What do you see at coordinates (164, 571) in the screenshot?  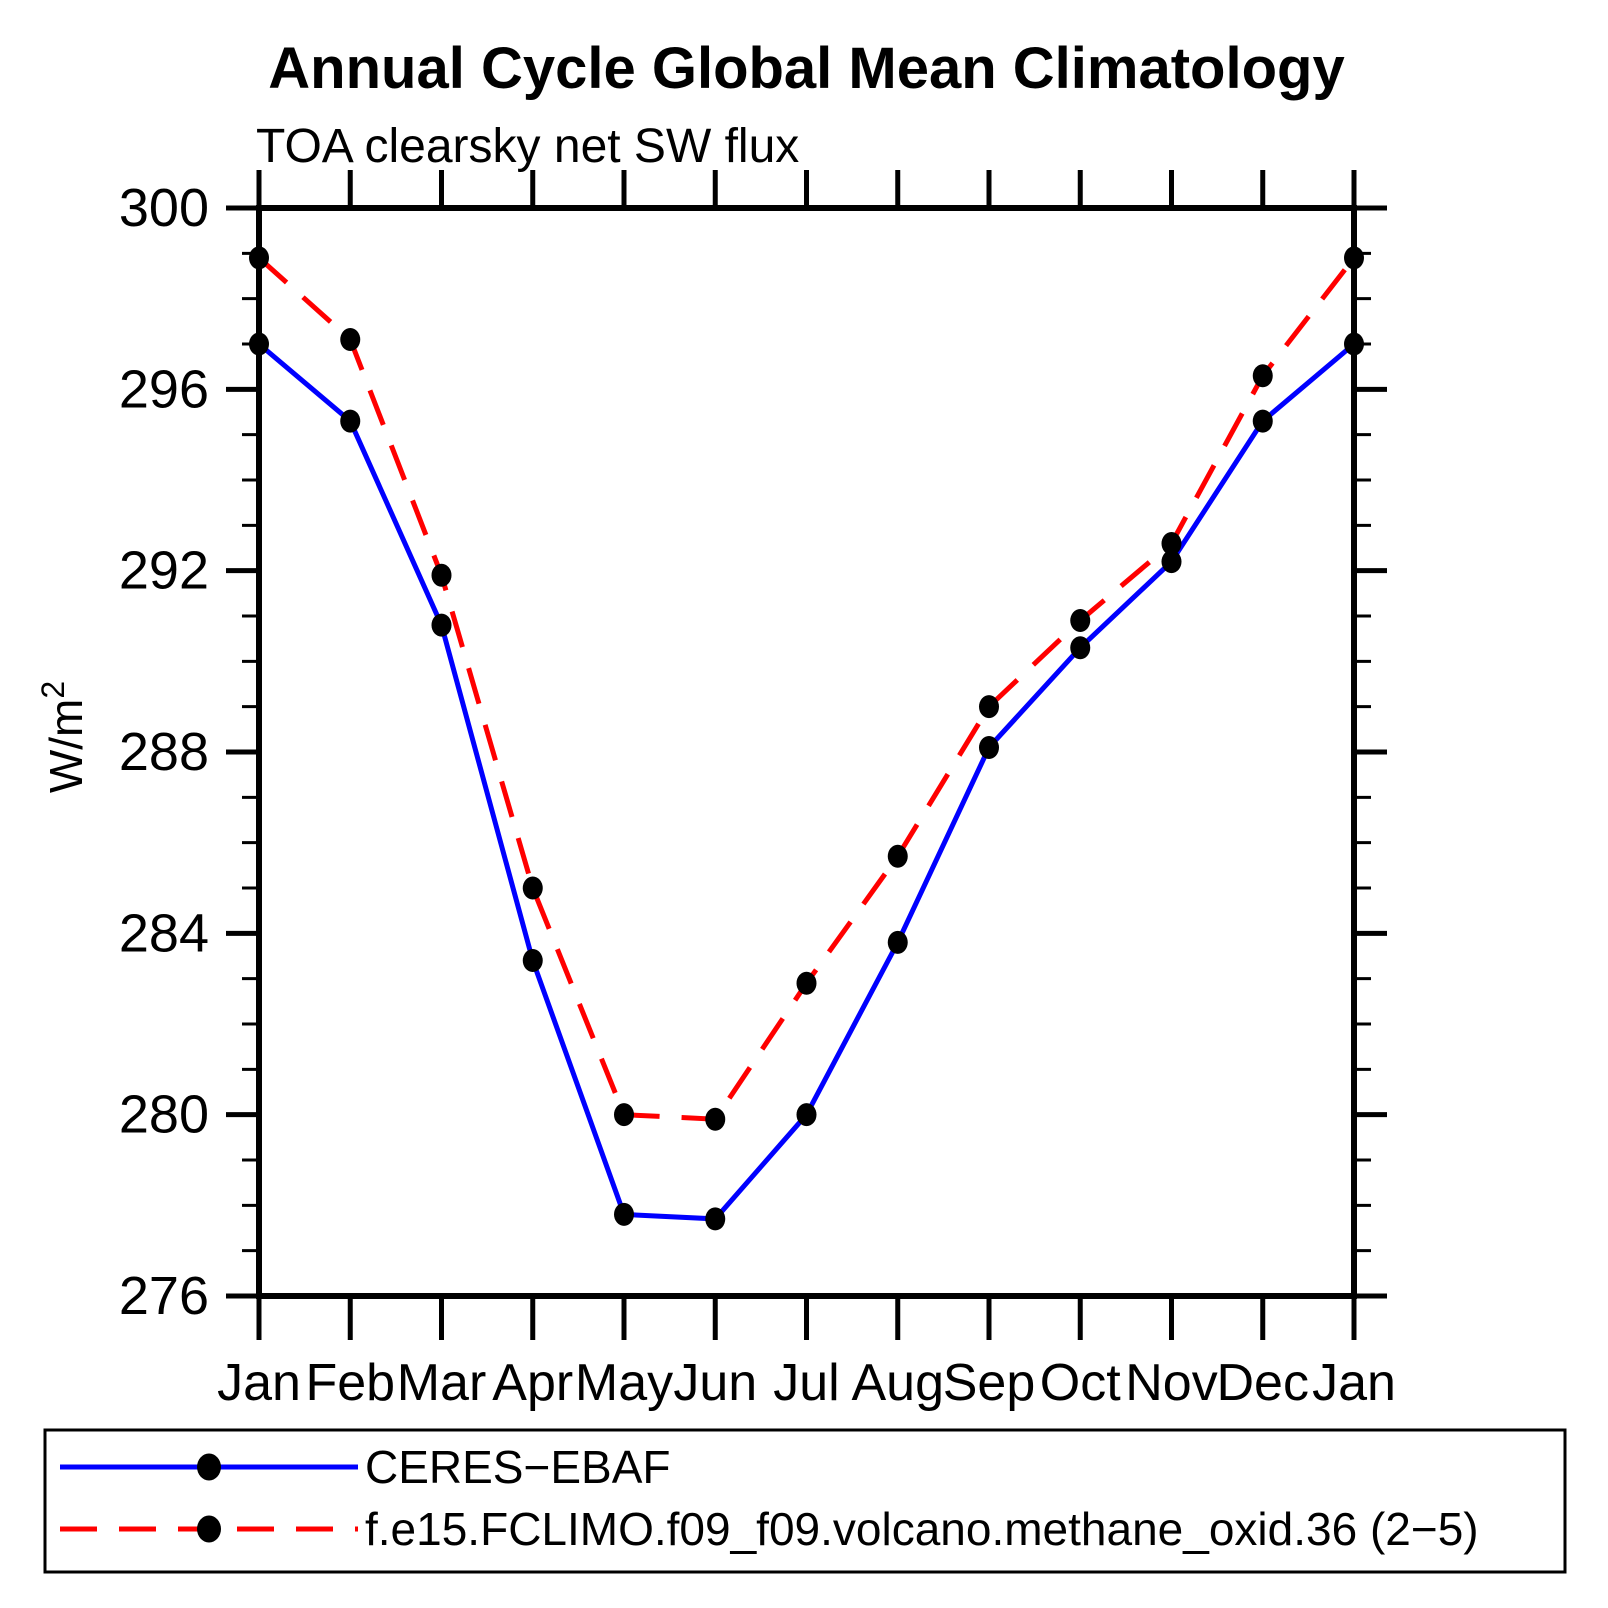 I see `y-tick-label: 292` at bounding box center [164, 571].